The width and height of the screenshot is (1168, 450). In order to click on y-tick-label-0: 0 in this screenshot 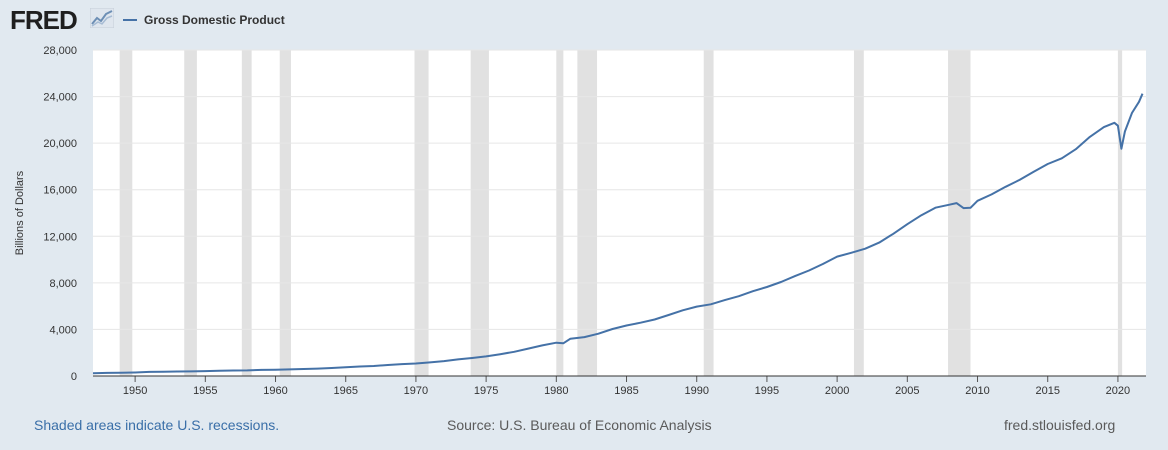, I will do `click(74, 377)`.